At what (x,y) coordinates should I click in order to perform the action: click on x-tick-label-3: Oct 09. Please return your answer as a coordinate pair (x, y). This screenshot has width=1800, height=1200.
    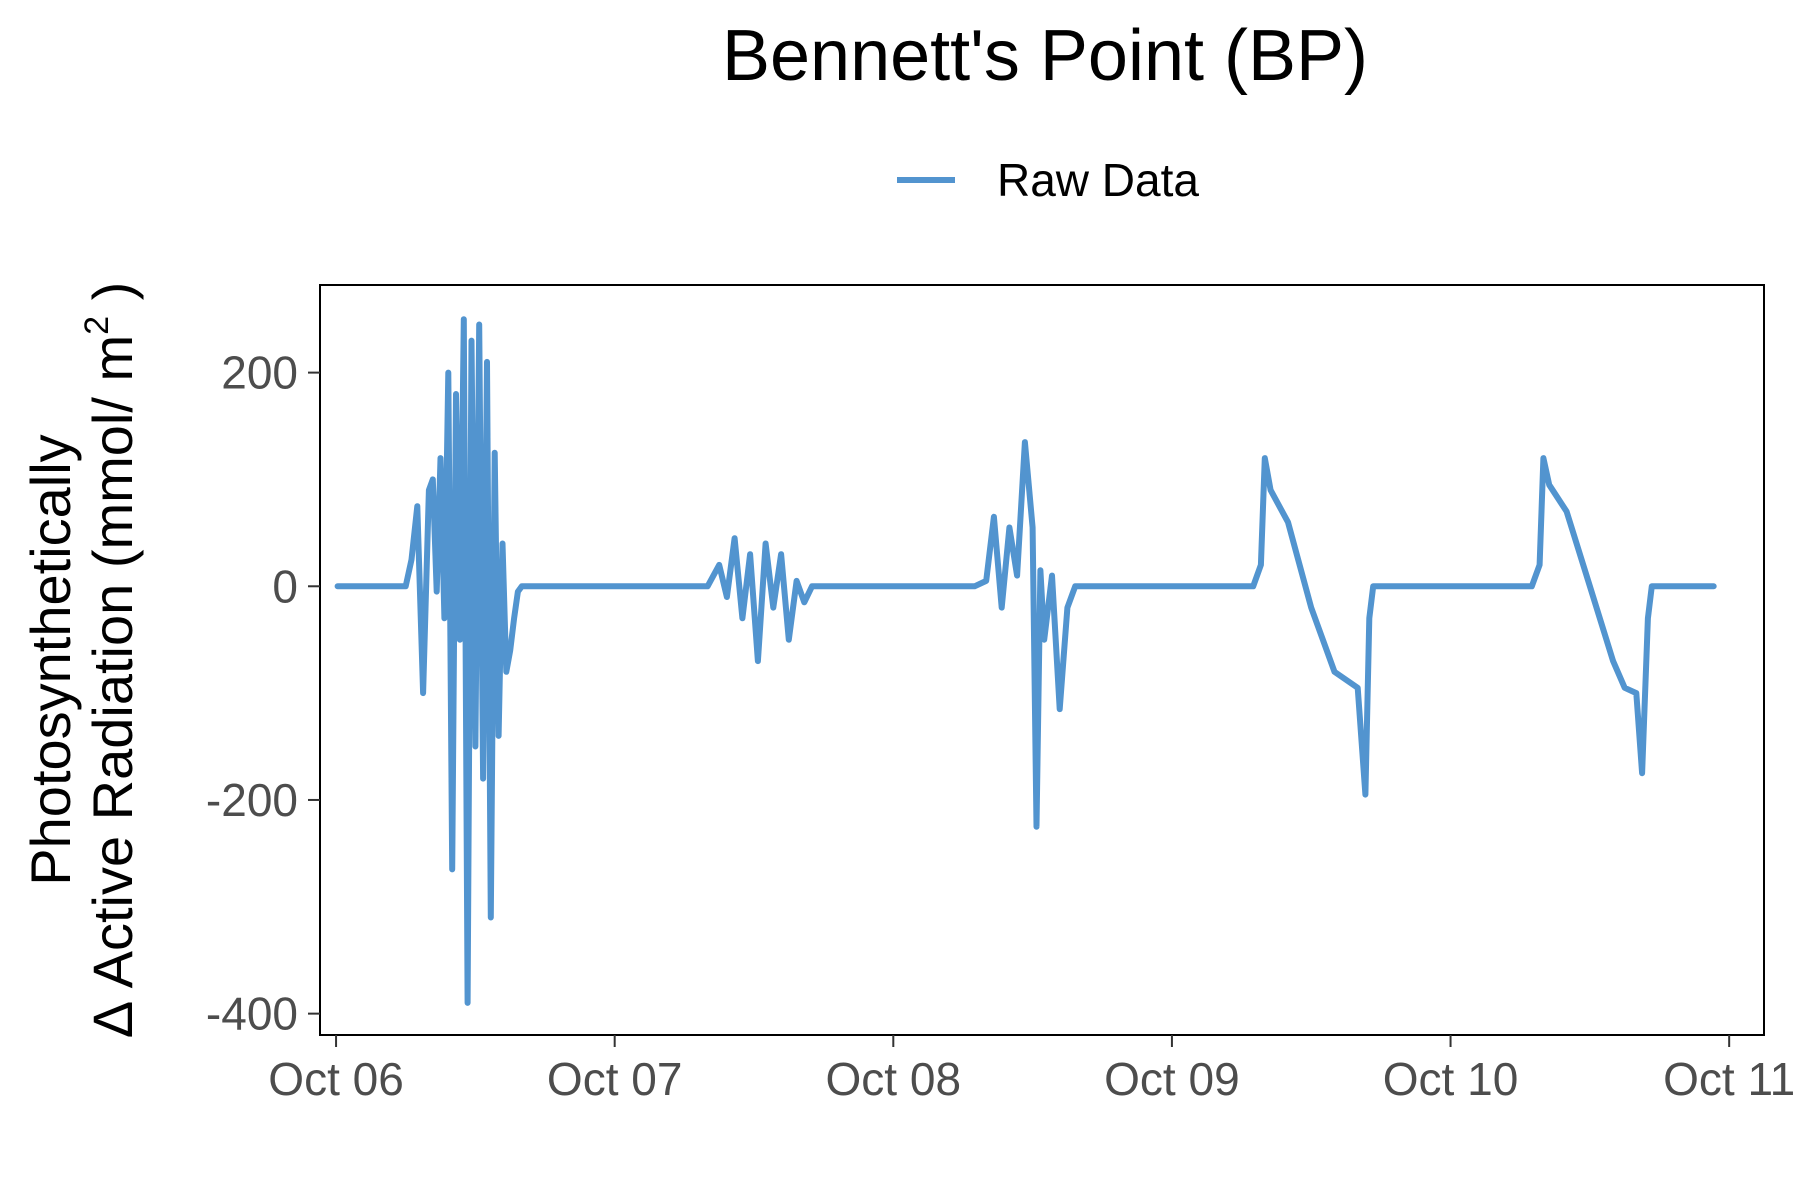
    Looking at the image, I should click on (1172, 1079).